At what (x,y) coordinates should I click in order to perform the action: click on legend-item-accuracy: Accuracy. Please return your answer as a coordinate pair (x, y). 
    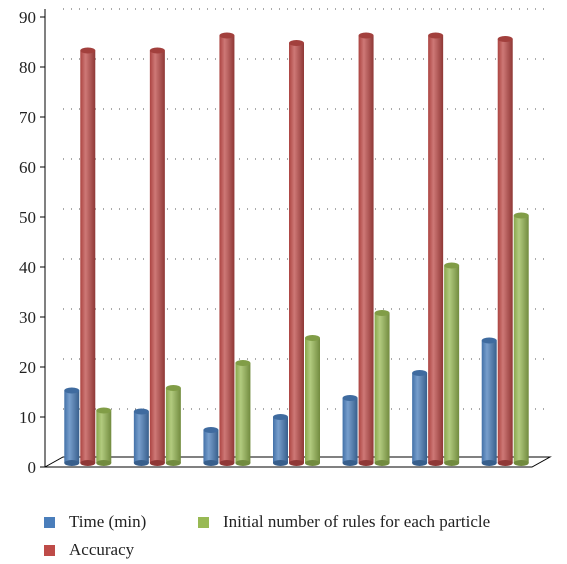
    Looking at the image, I should click on (89, 550).